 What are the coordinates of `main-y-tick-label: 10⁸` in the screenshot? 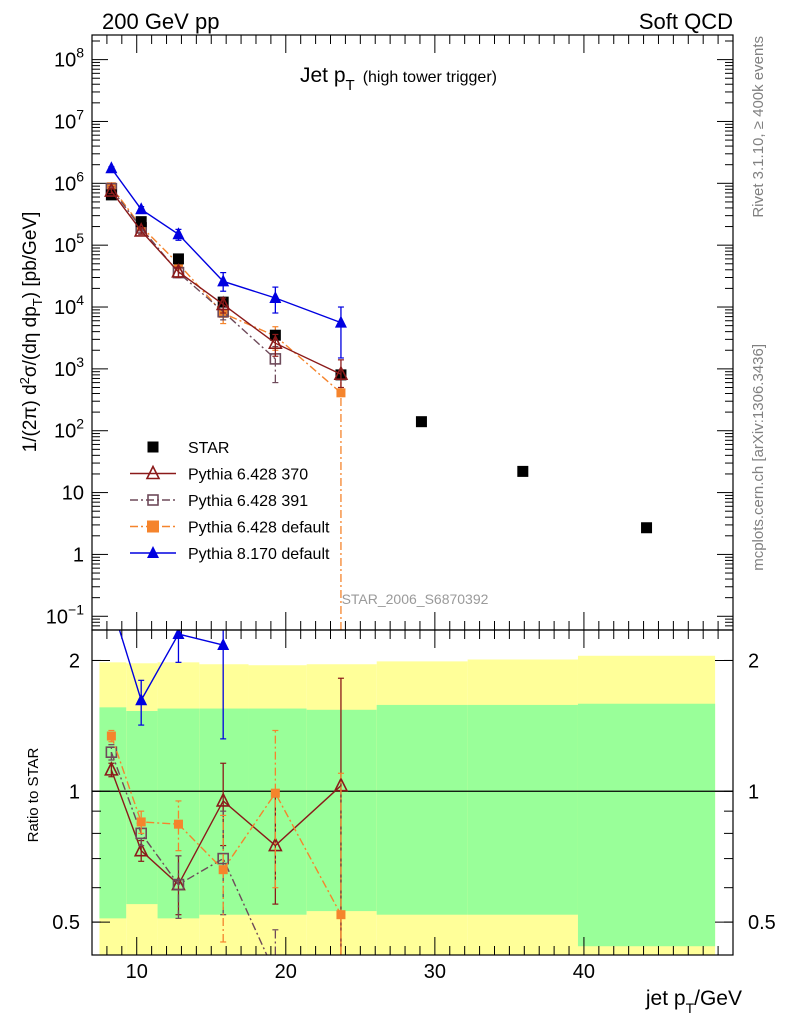 It's located at (69, 58).